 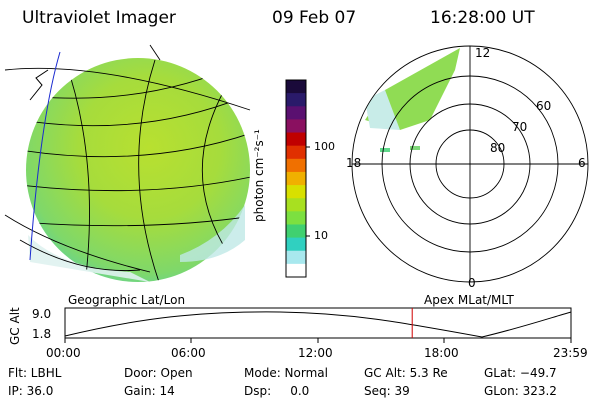 I want to click on time-label: 16:28:00 UT, so click(x=482, y=18).